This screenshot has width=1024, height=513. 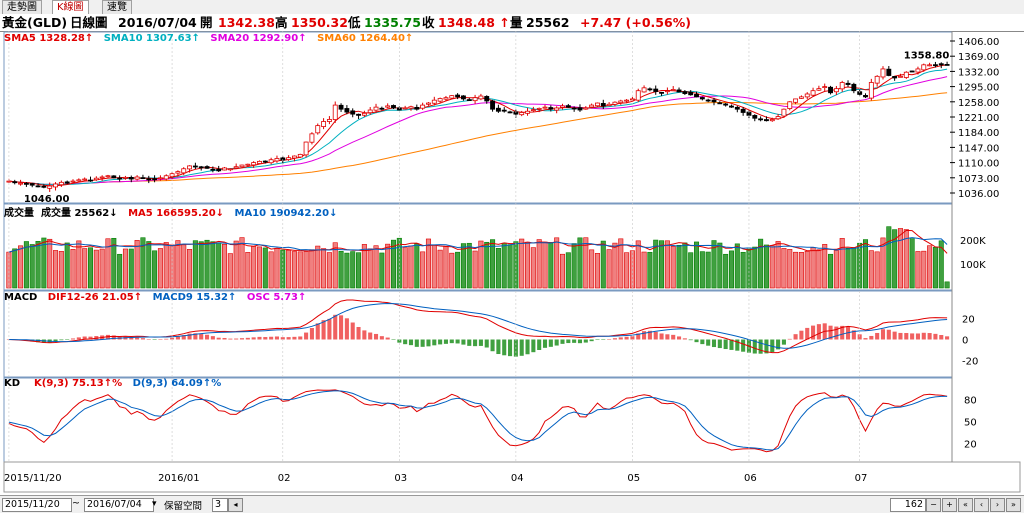 What do you see at coordinates (949, 505) in the screenshot?
I see `zoom-in-icon: +` at bounding box center [949, 505].